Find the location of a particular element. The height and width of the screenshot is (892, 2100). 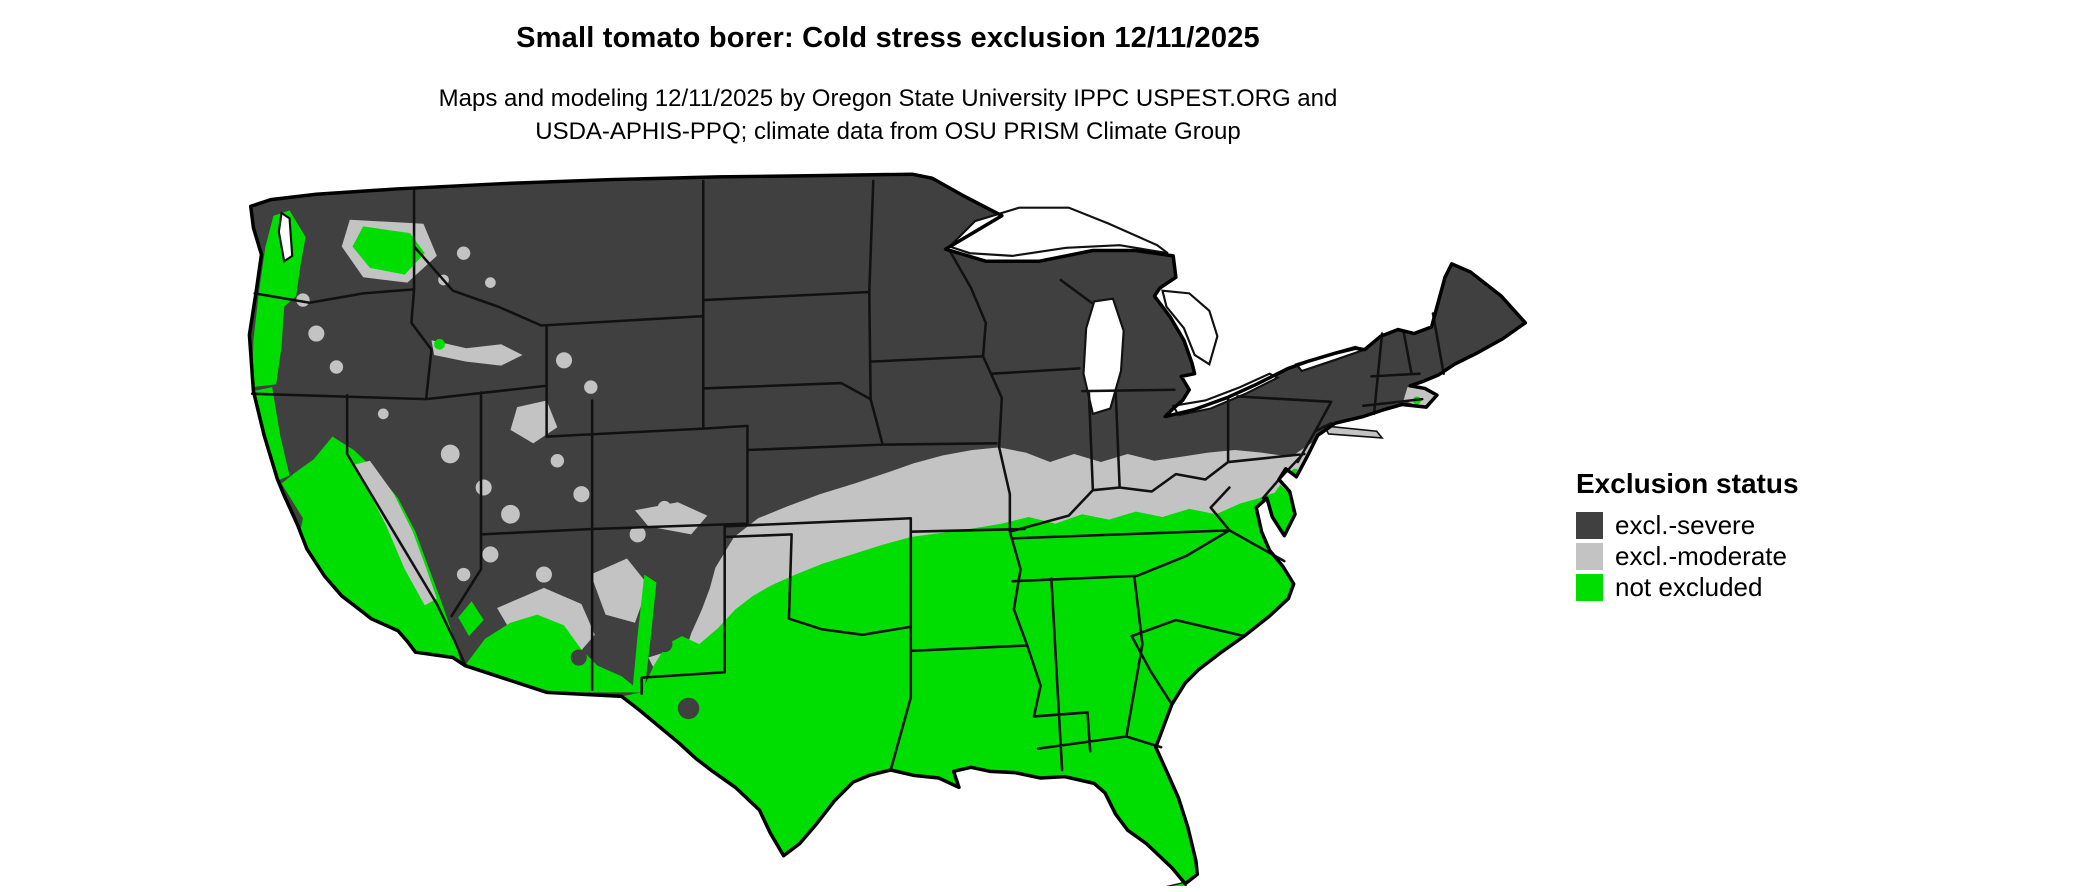

moderate-swatch is located at coordinates (1589, 556).